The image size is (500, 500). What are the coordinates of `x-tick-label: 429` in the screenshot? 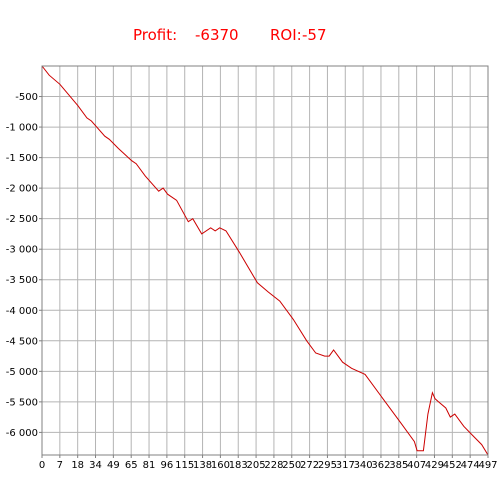 It's located at (434, 465).